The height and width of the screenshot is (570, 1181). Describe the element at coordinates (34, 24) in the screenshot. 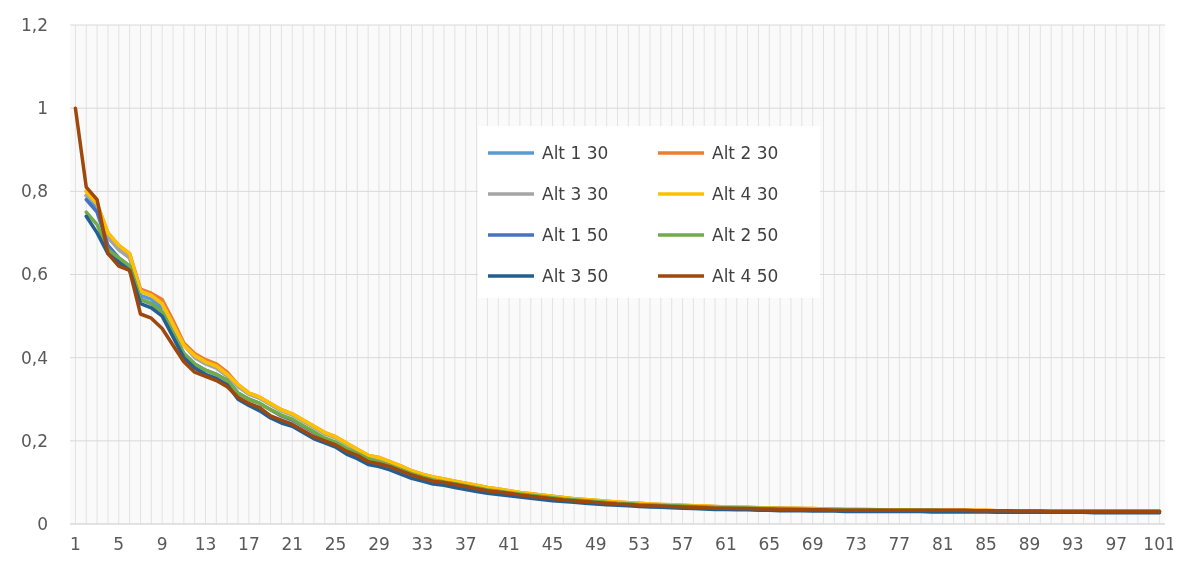

I see `y-tick-label: 1,2` at that location.